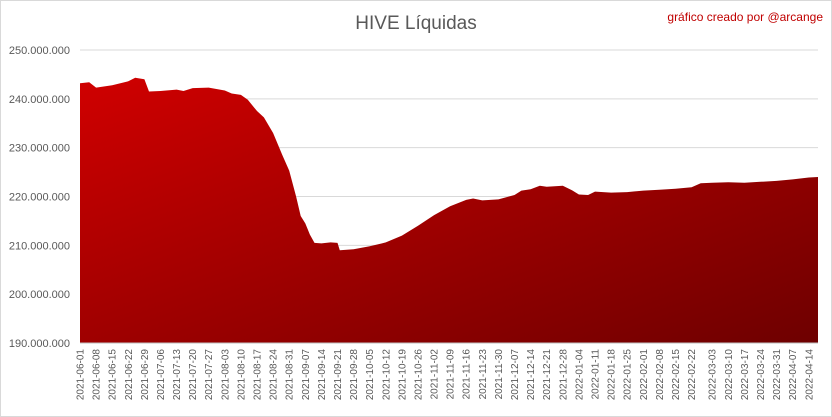 This screenshot has width=832, height=417. Describe the element at coordinates (39, 51) in the screenshot. I see `y-tick-label: 250.000.000` at that location.